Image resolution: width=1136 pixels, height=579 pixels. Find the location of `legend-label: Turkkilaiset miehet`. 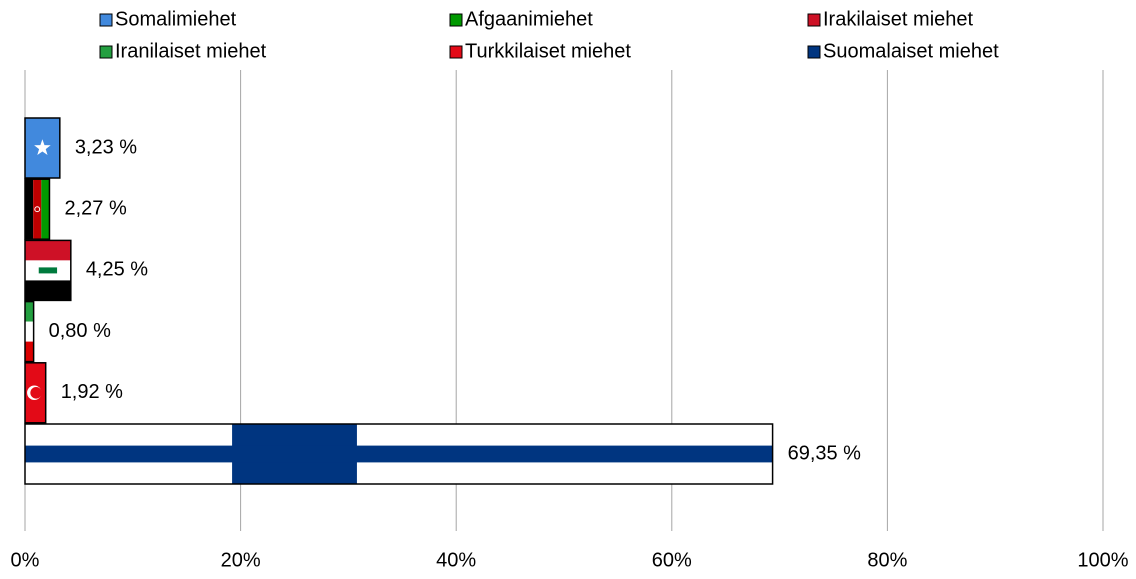

legend-label: Turkkilaiset miehet is located at coordinates (548, 51).